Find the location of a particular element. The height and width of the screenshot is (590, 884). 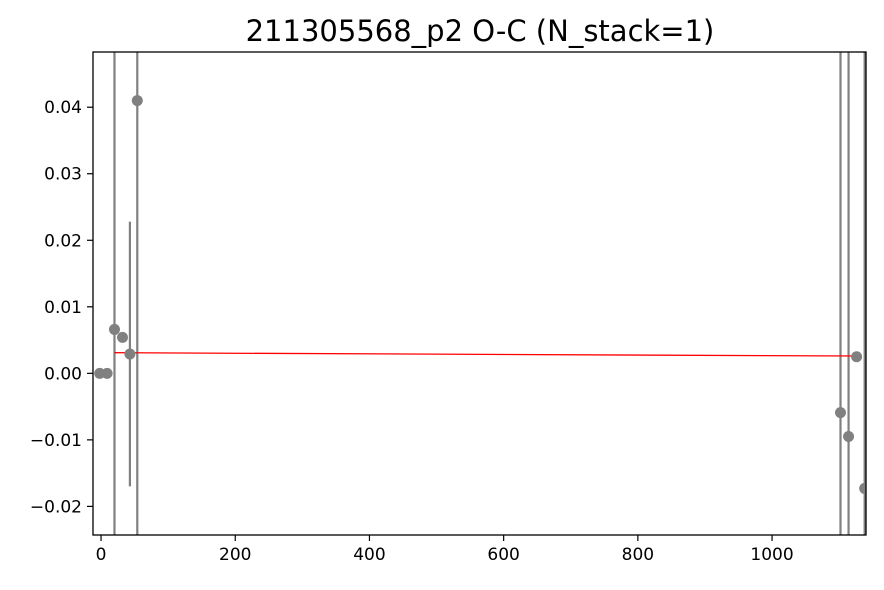

y-tick-label: 0.03 is located at coordinates (63, 175).